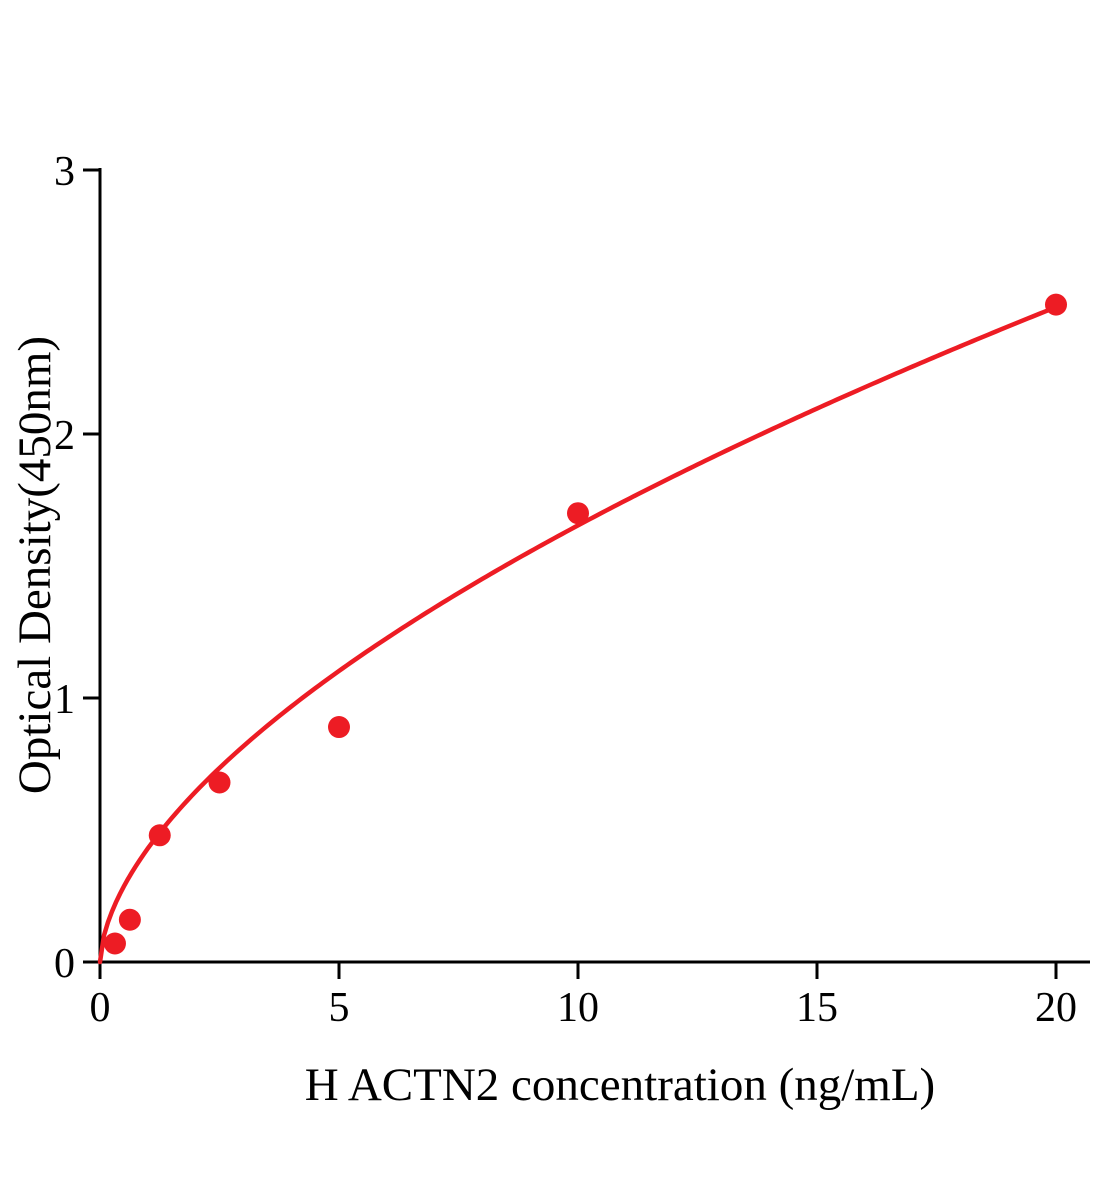  What do you see at coordinates (64, 964) in the screenshot?
I see `y-tick-label: 0` at bounding box center [64, 964].